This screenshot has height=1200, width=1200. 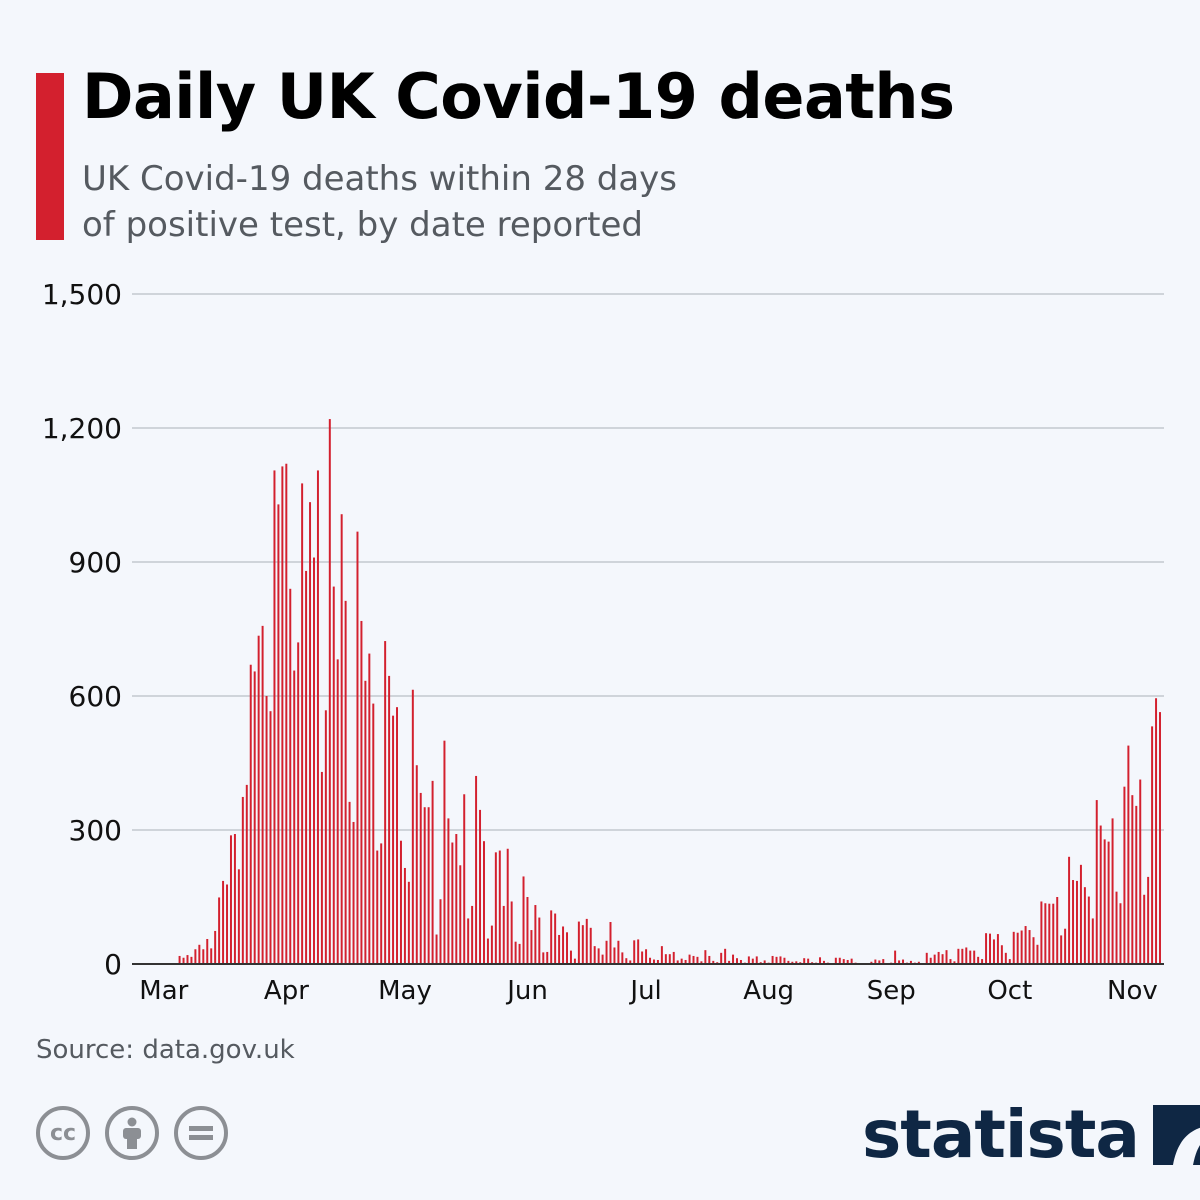 I want to click on subtitle-line-1: UK Covid-19 deaths within 28 days, so click(x=380, y=179).